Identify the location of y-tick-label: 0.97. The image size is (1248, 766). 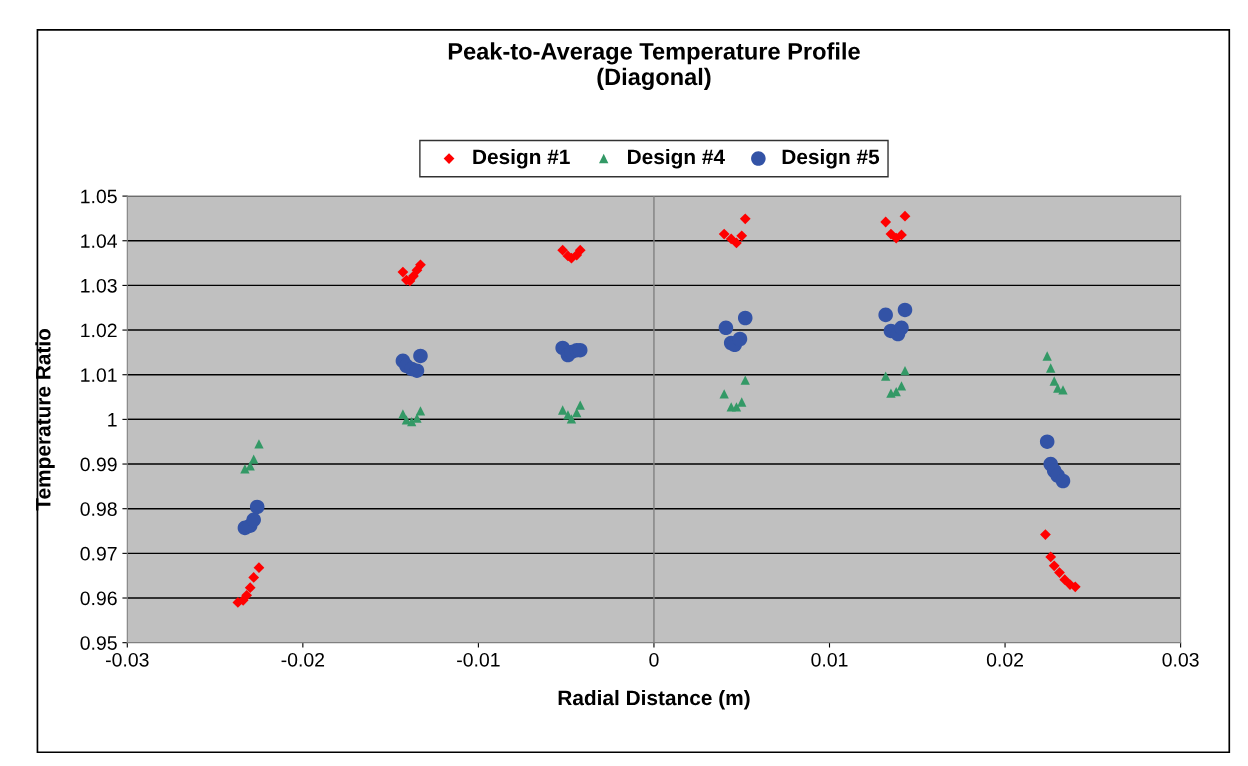
(98, 553).